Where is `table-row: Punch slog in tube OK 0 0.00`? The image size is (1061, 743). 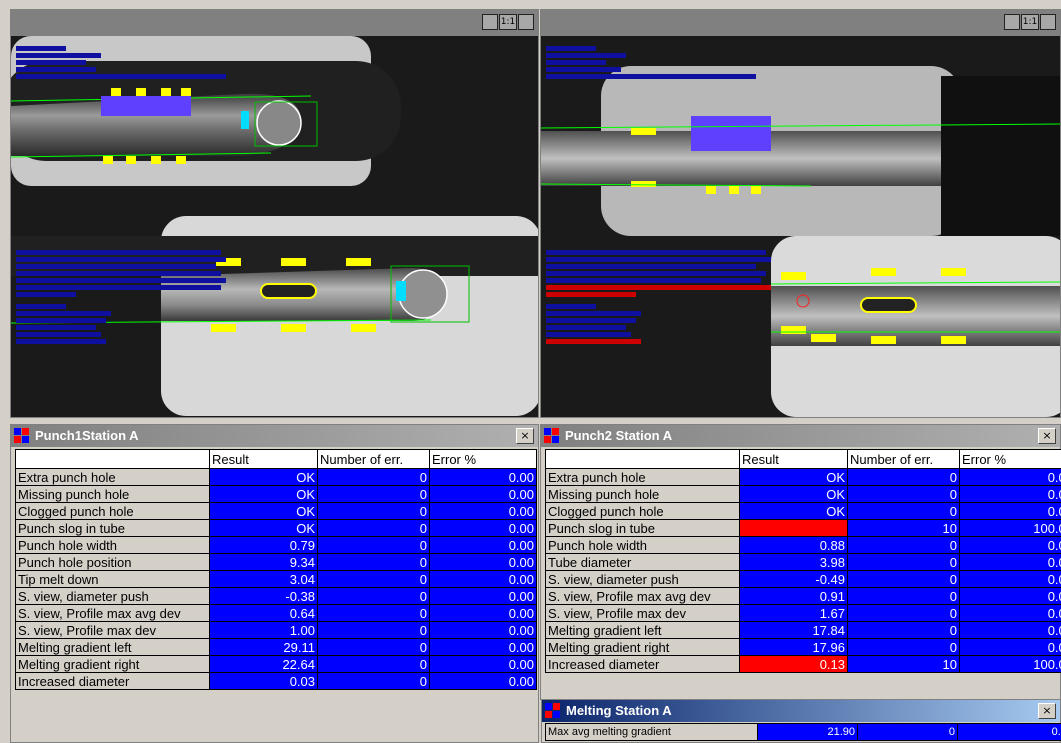
table-row: Punch slog in tube OK 0 0.00 is located at coordinates (276, 528).